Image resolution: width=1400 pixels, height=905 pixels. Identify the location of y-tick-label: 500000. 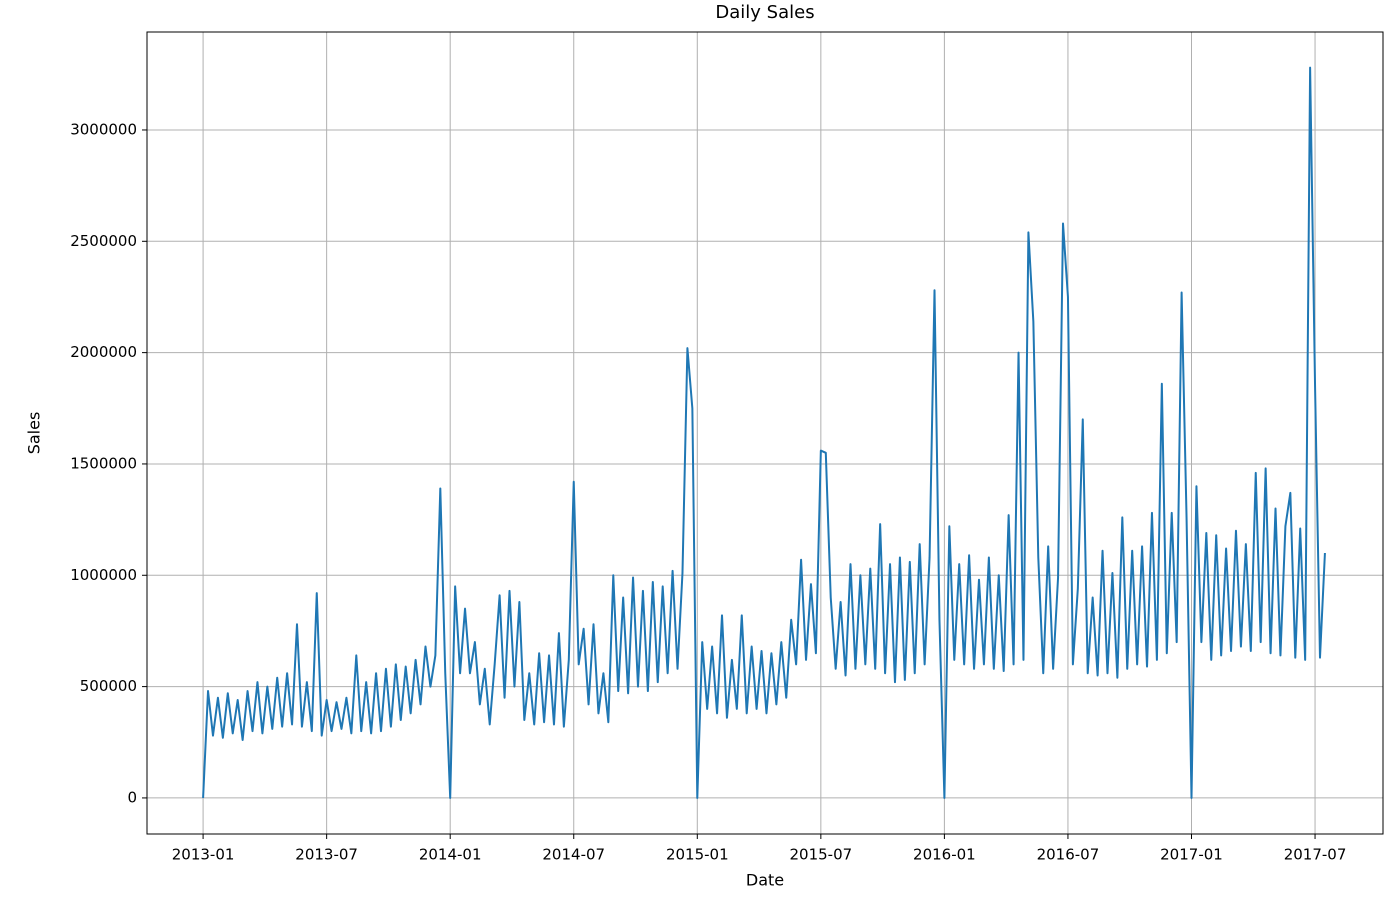
(108, 686).